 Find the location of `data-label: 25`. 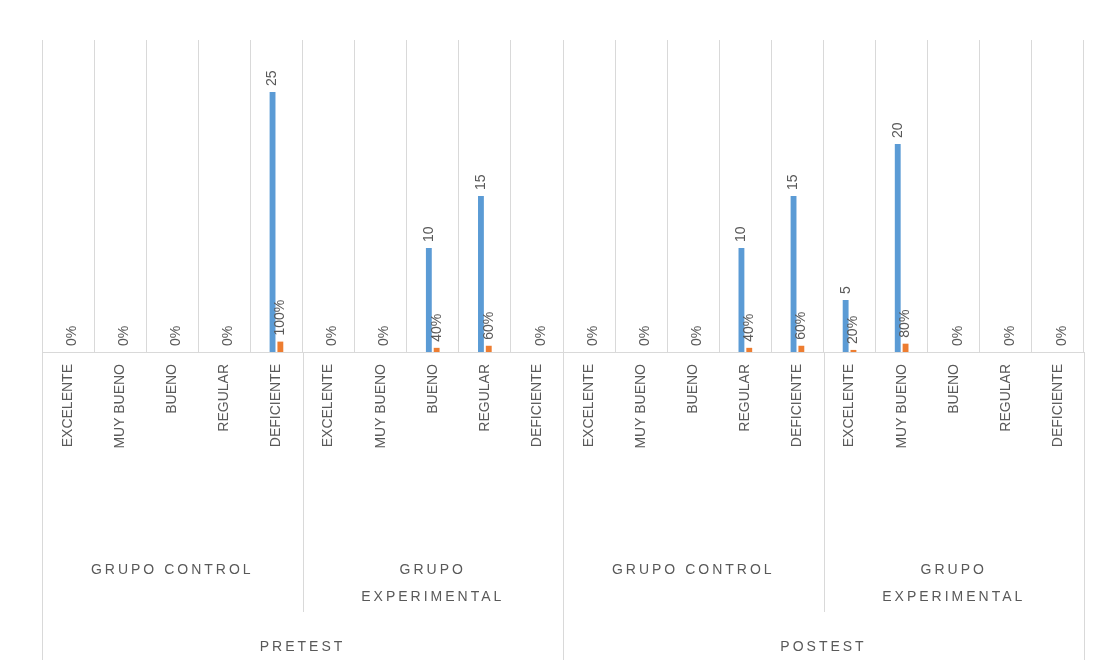

data-label: 25 is located at coordinates (271, 78).